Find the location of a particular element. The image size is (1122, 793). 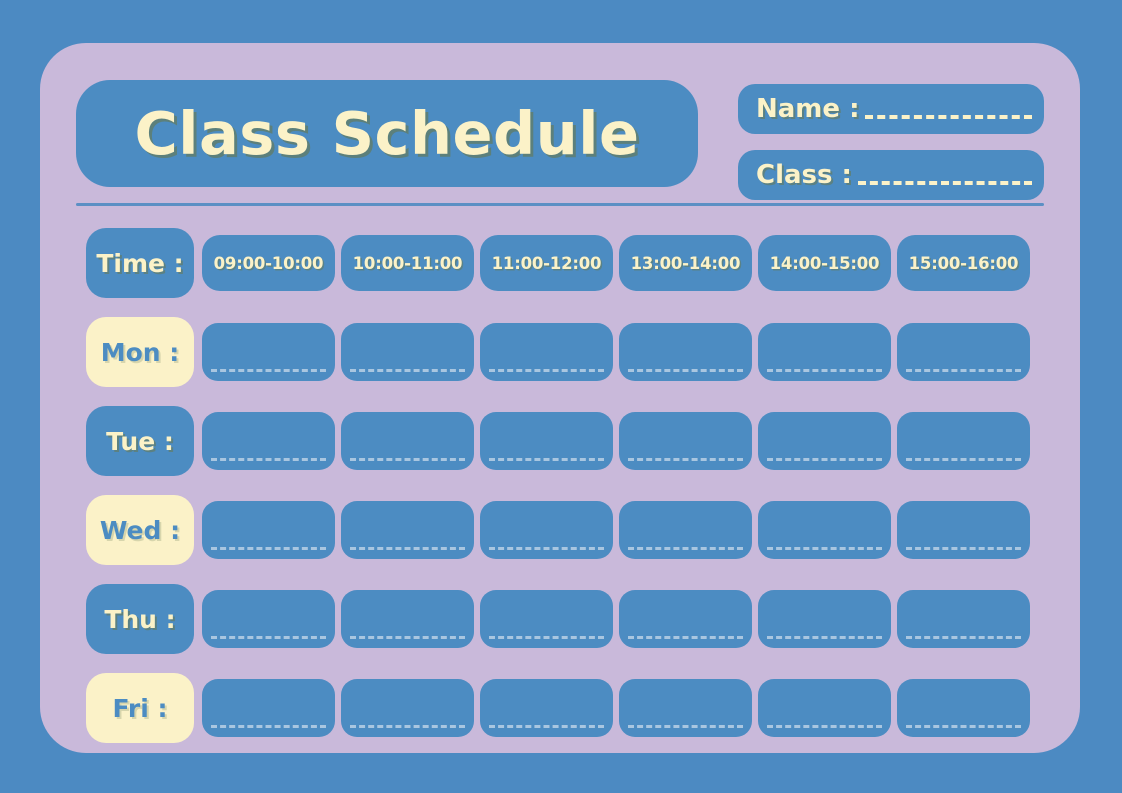

time-slot-header: 10:00-11:00 is located at coordinates (407, 263).